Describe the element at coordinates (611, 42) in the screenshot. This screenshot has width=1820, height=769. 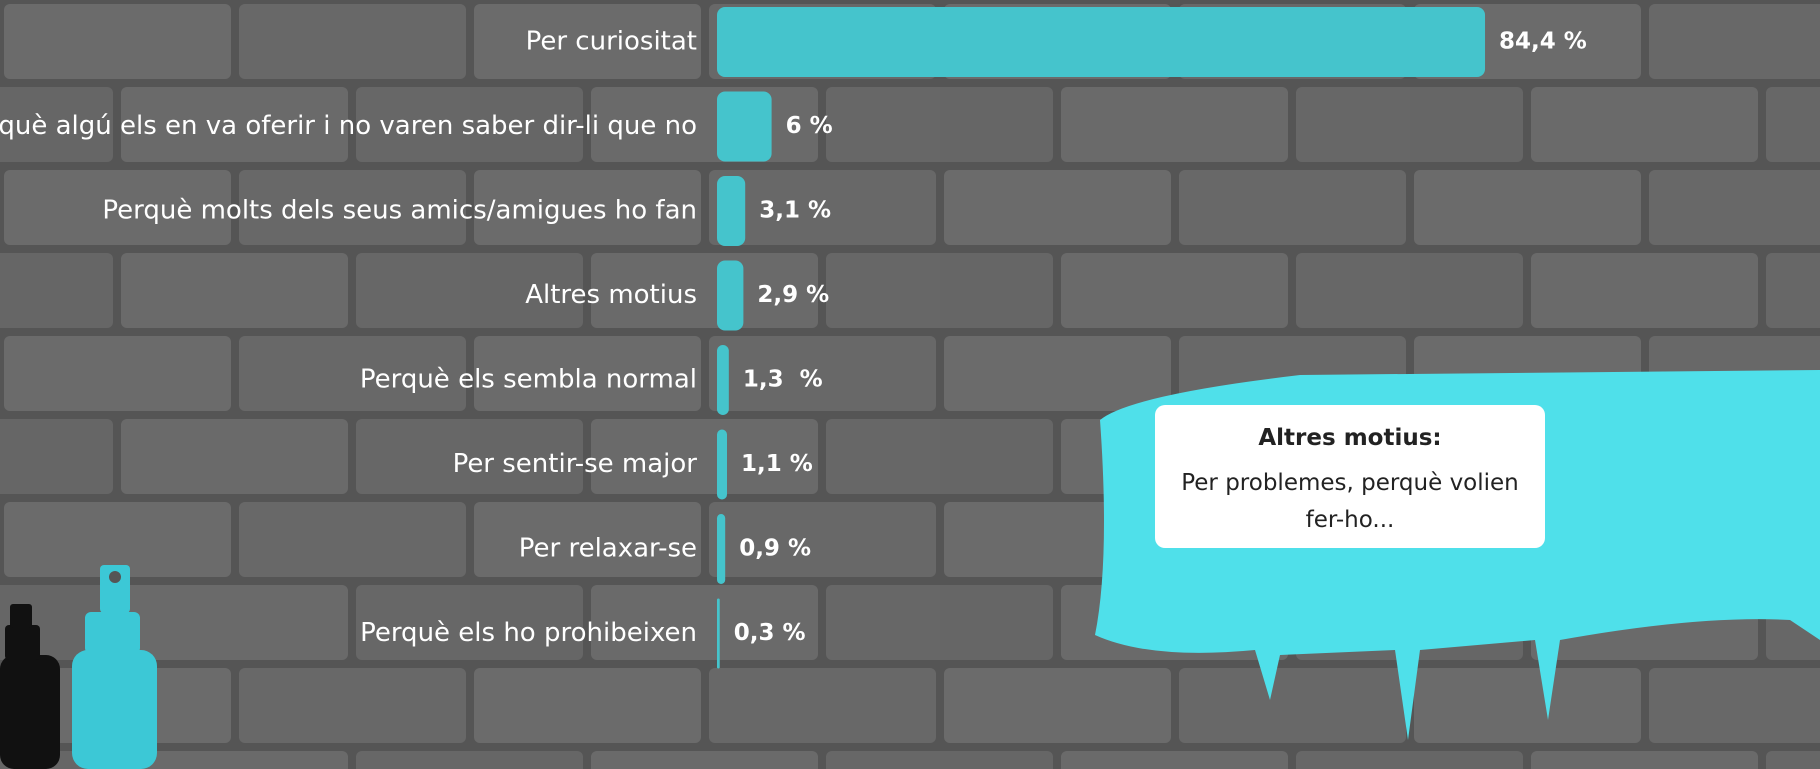
I see `category-label: Per curiositat` at that location.